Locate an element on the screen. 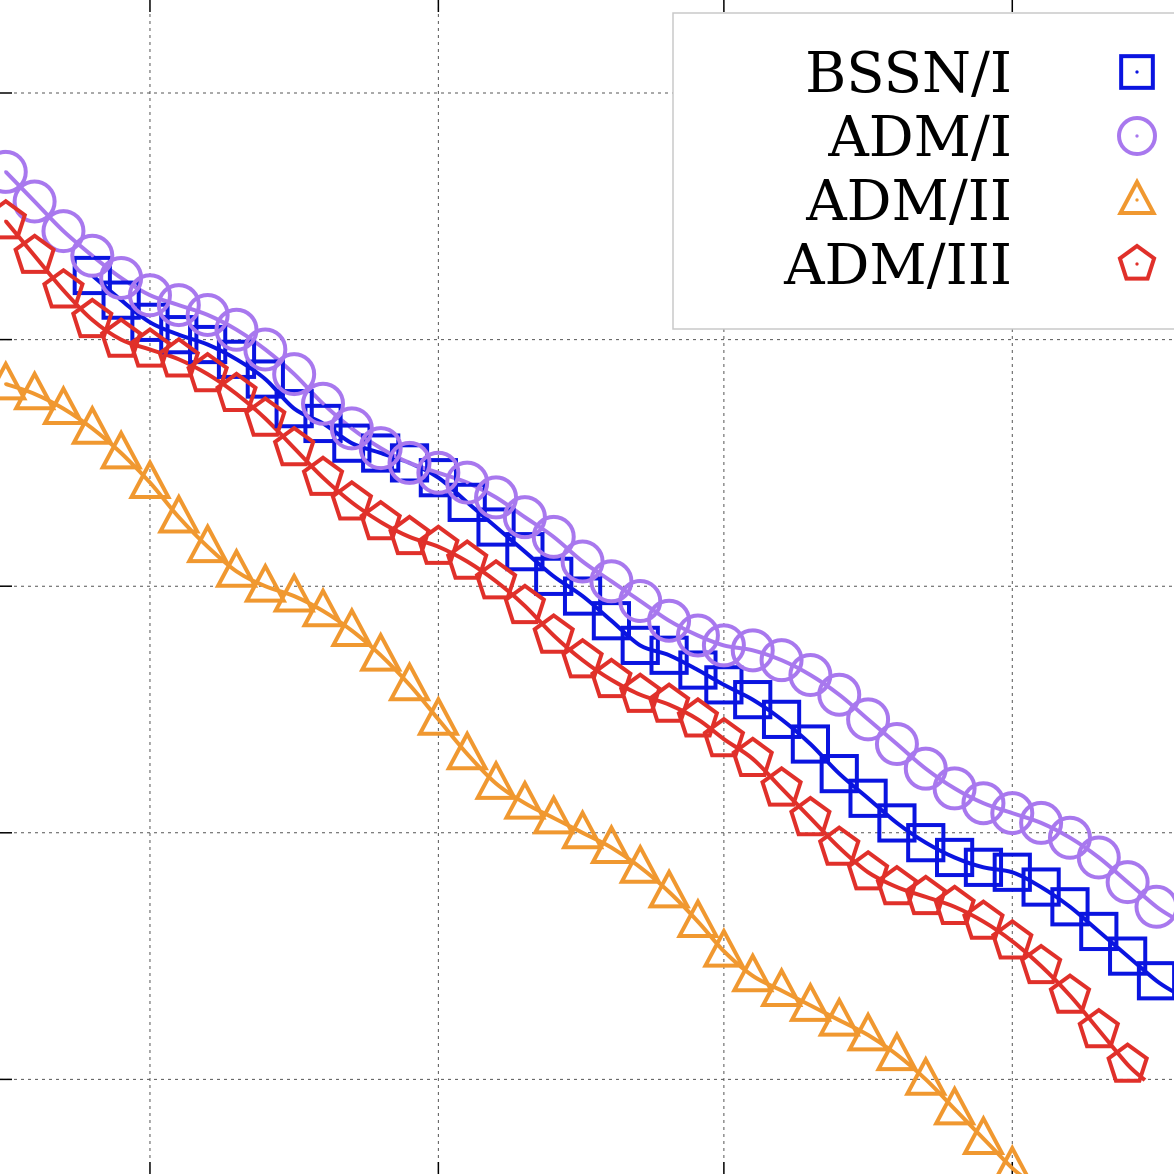 Image resolution: width=1174 pixels, height=1174 pixels. legend-marker-adm-iii is located at coordinates (1137, 262).